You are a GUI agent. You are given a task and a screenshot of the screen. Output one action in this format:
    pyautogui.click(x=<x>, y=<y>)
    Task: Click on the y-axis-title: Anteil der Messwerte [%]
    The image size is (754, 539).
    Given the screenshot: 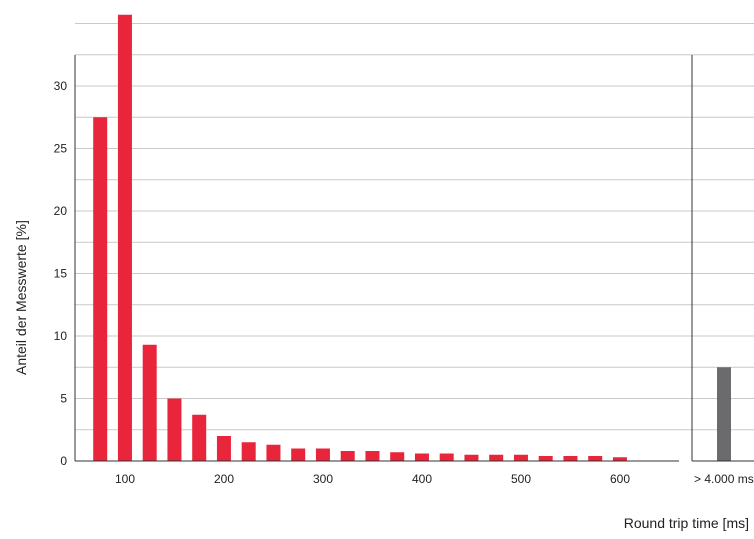 What is the action you would take?
    pyautogui.click(x=21, y=297)
    